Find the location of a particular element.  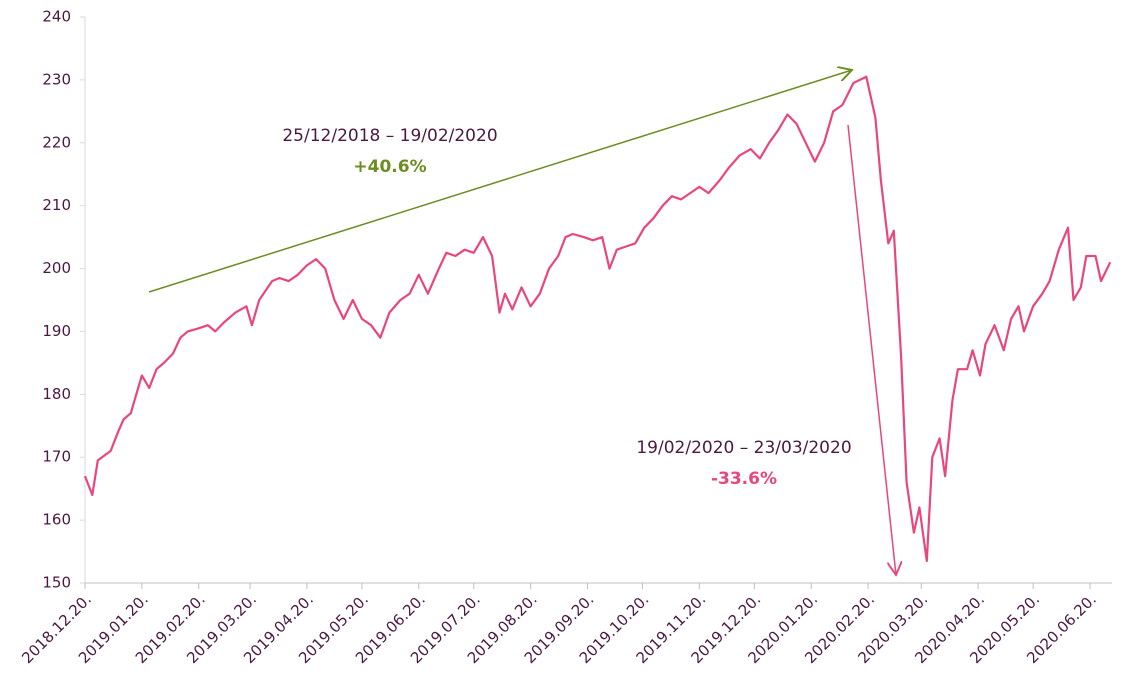

y-tick-label: 220 is located at coordinates (56, 142).